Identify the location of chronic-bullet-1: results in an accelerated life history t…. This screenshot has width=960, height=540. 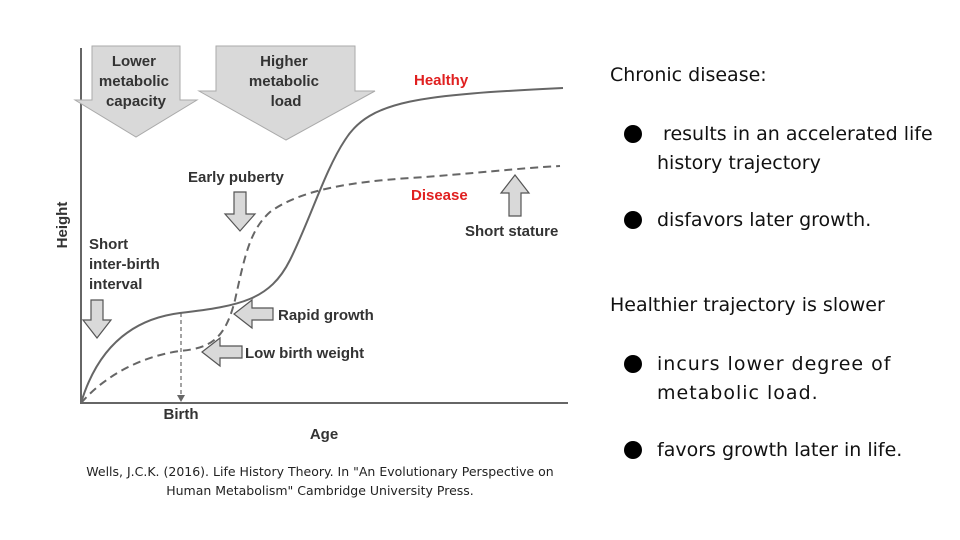
(789, 149).